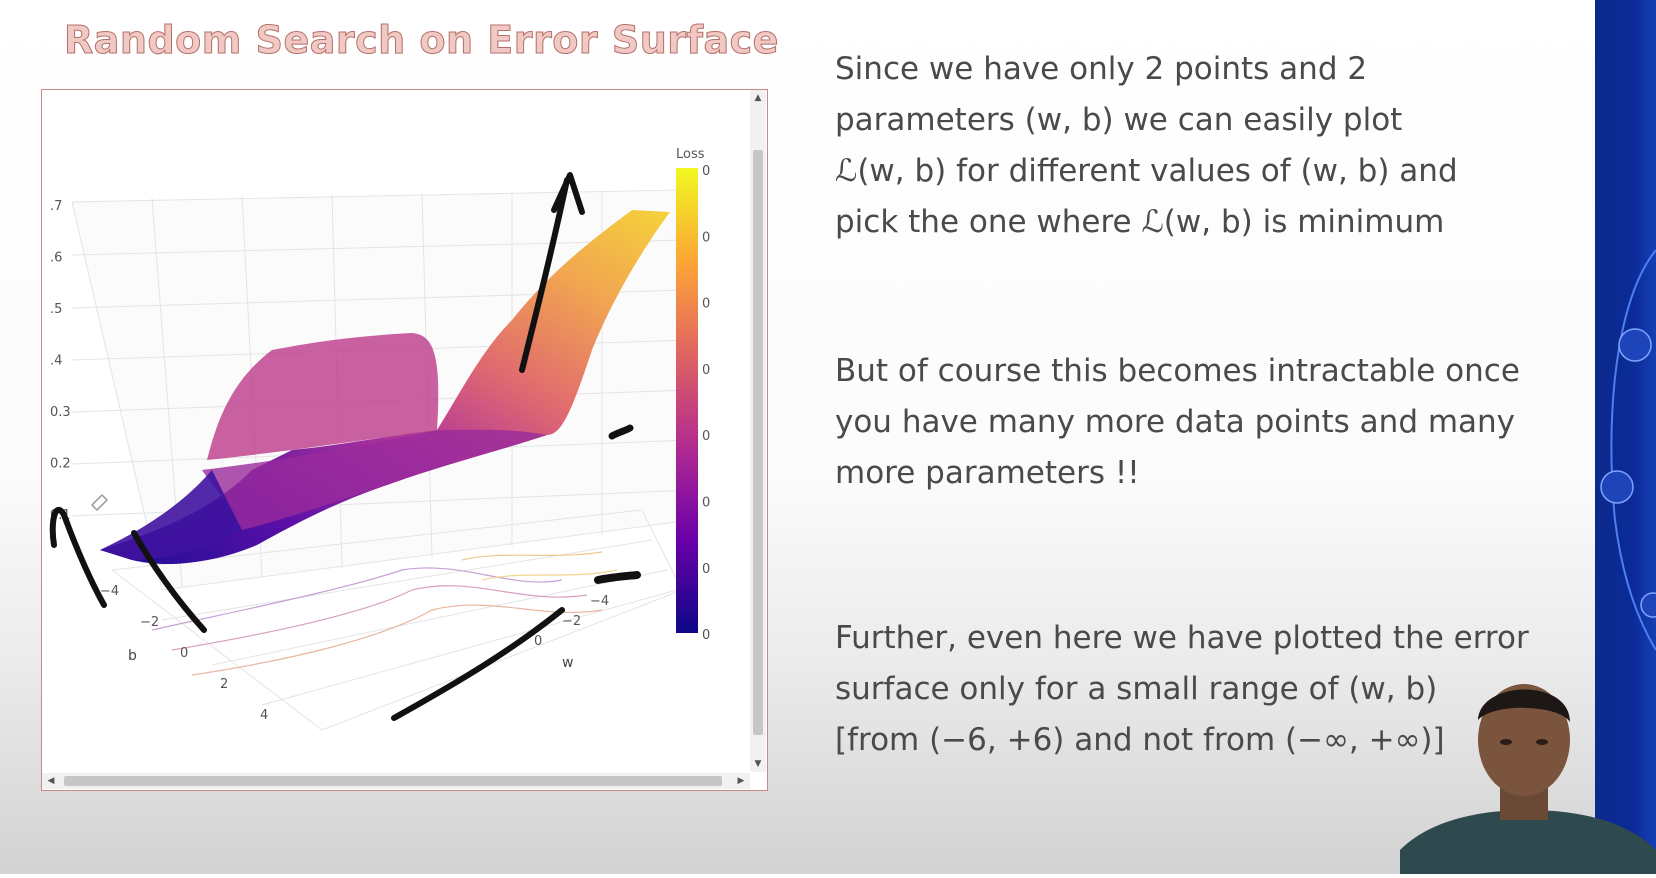 The width and height of the screenshot is (1656, 878). Describe the element at coordinates (758, 98) in the screenshot. I see `scroll-up-icon: ▲` at that location.